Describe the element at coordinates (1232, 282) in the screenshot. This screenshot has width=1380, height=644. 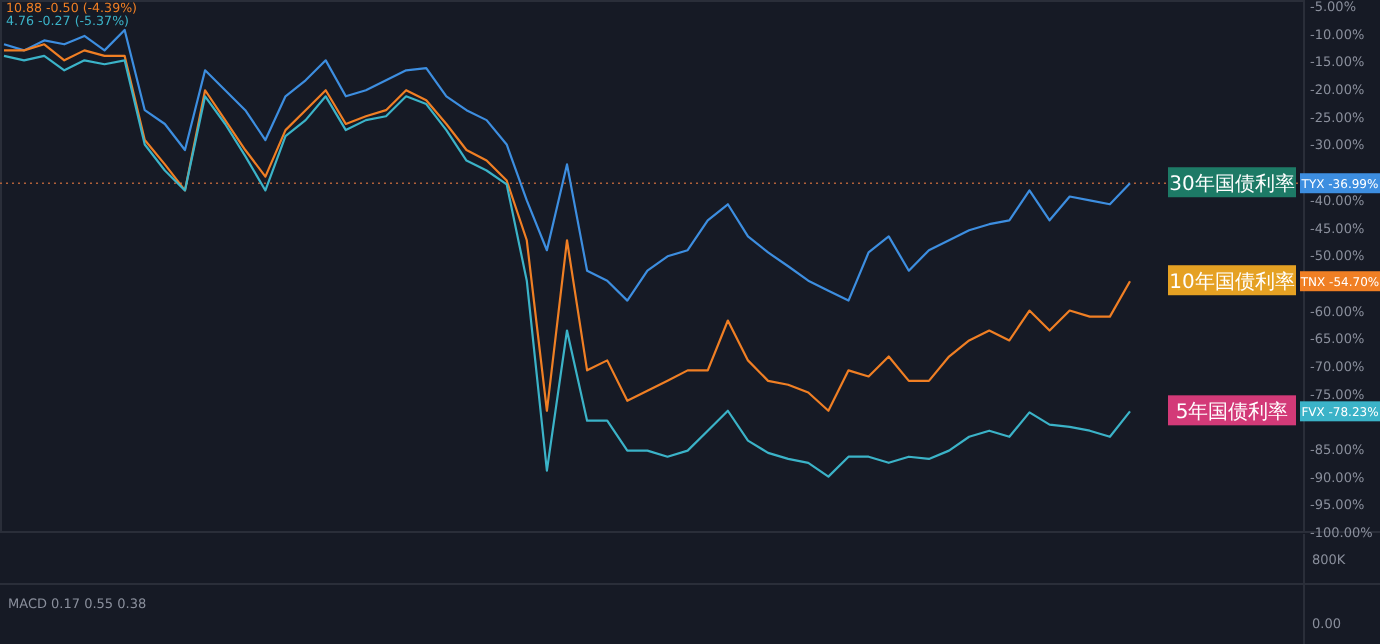
I see `legend-label: 10年国债利率` at that location.